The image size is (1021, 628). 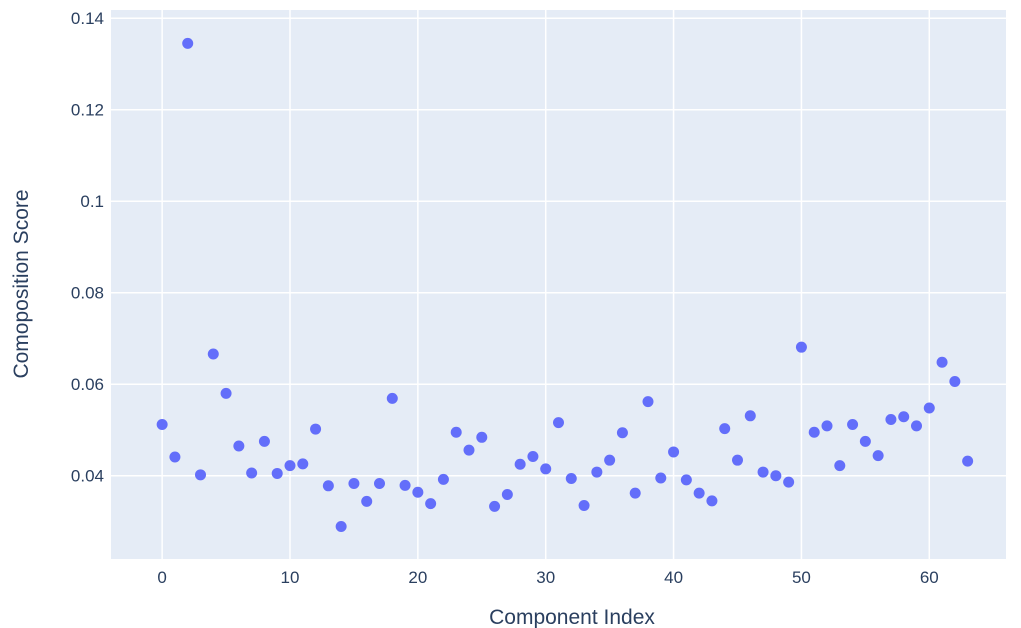 I want to click on x-tick-label: 60, so click(x=929, y=577).